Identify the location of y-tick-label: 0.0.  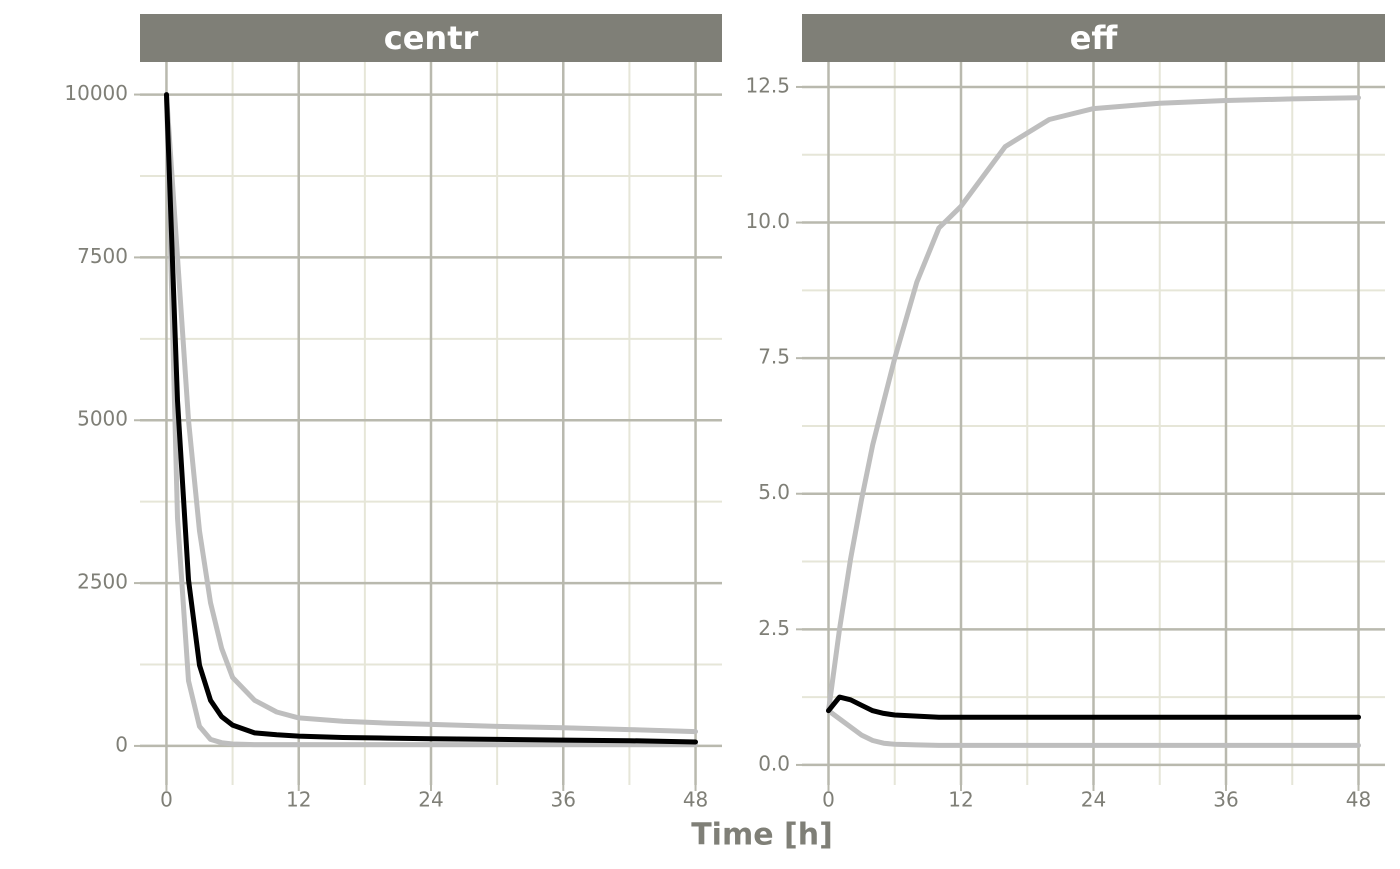
(774, 763).